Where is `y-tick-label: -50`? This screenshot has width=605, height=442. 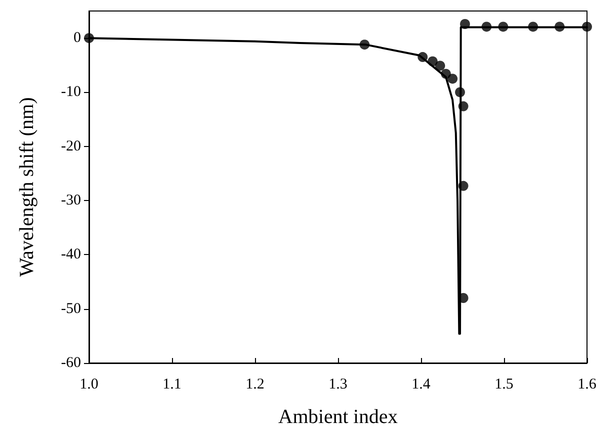 y-tick-label: -50 is located at coordinates (71, 308).